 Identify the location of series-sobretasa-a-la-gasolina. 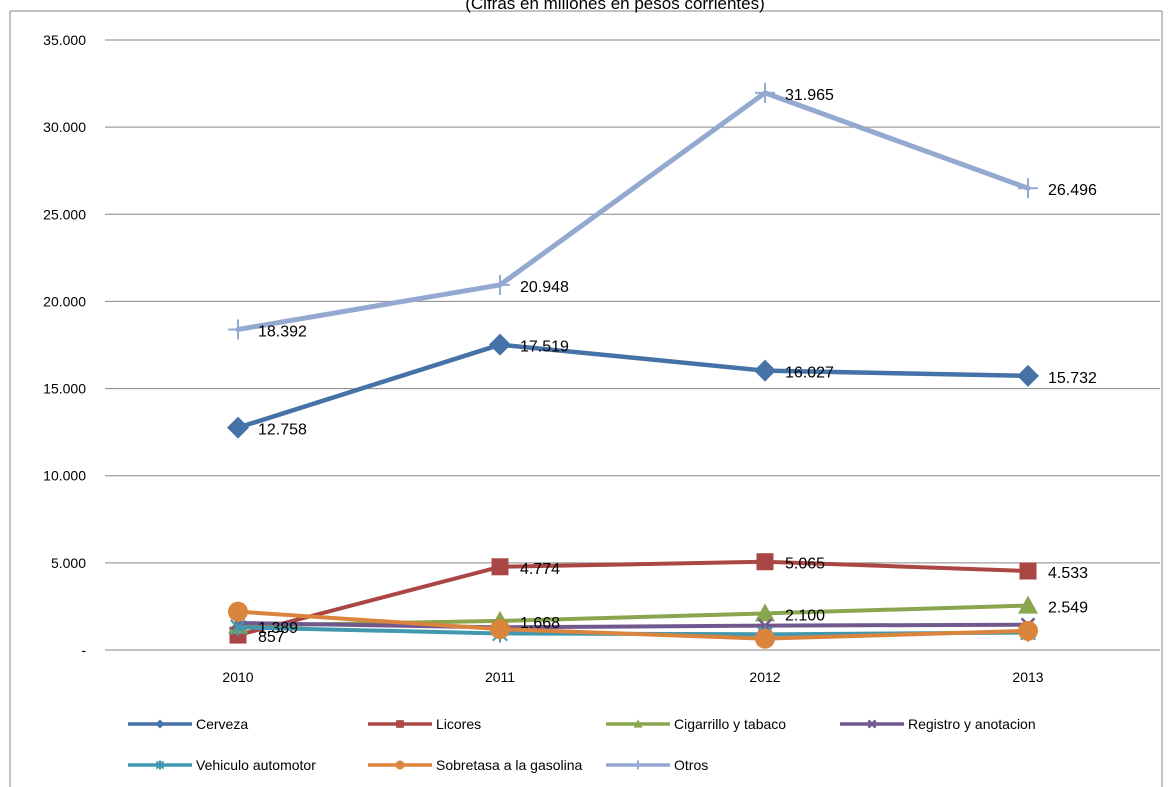
(633, 625).